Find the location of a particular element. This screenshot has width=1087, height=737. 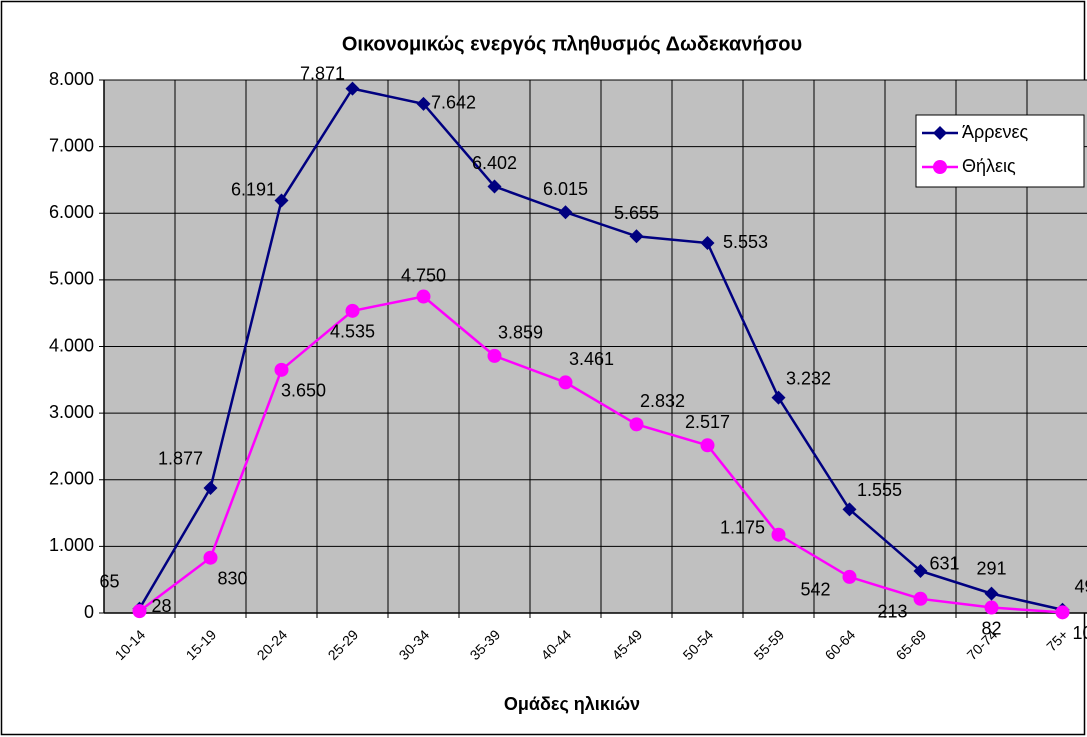

x-axis-title: Ομάδες ηλικιών is located at coordinates (572, 704).